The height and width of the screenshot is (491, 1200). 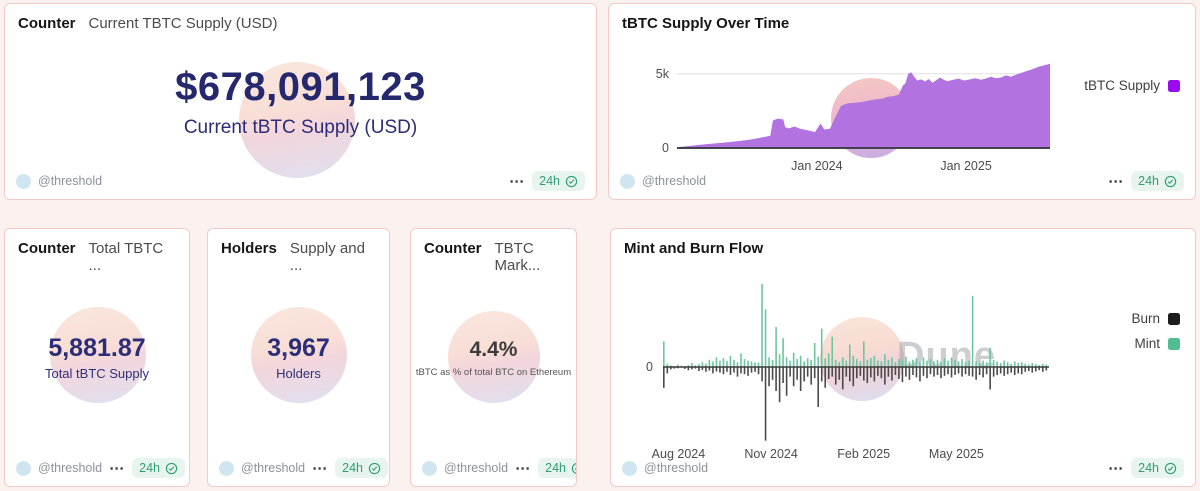 I want to click on legend-swatch-mint, so click(x=1174, y=343).